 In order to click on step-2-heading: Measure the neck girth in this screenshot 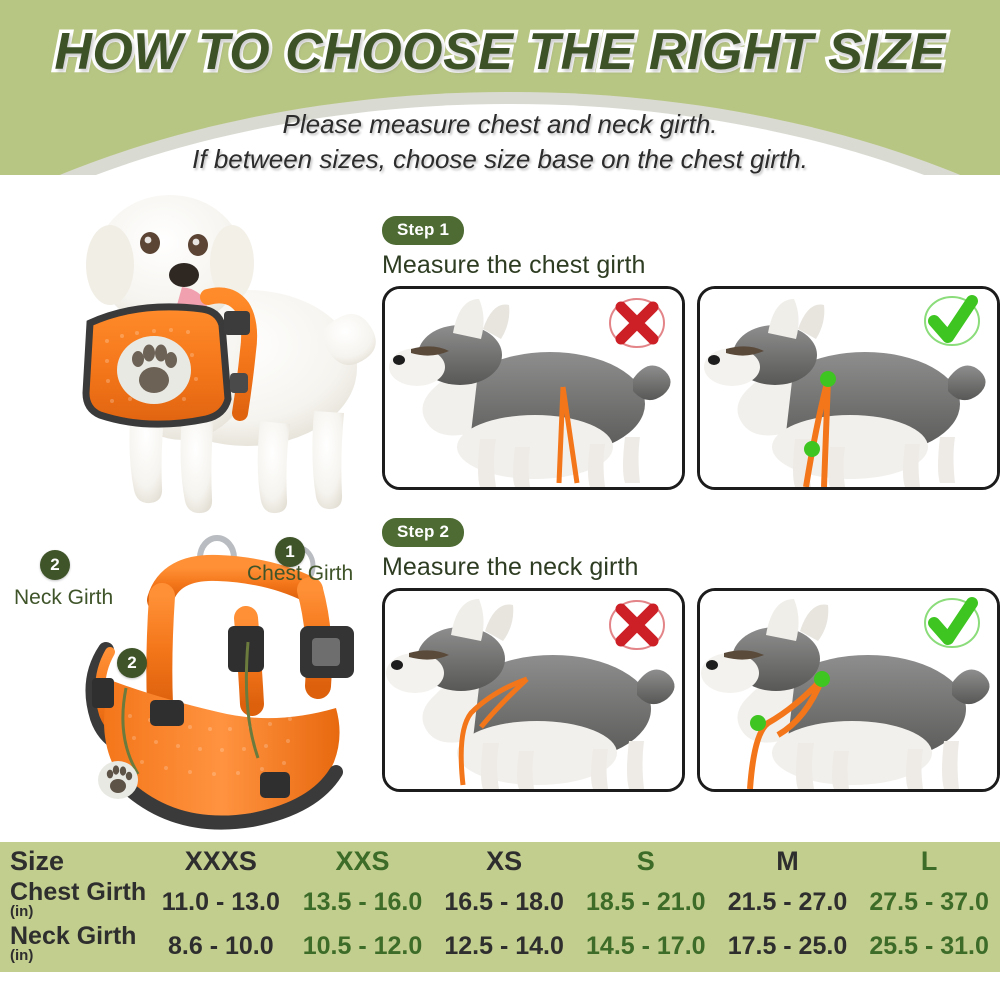, I will do `click(510, 567)`.